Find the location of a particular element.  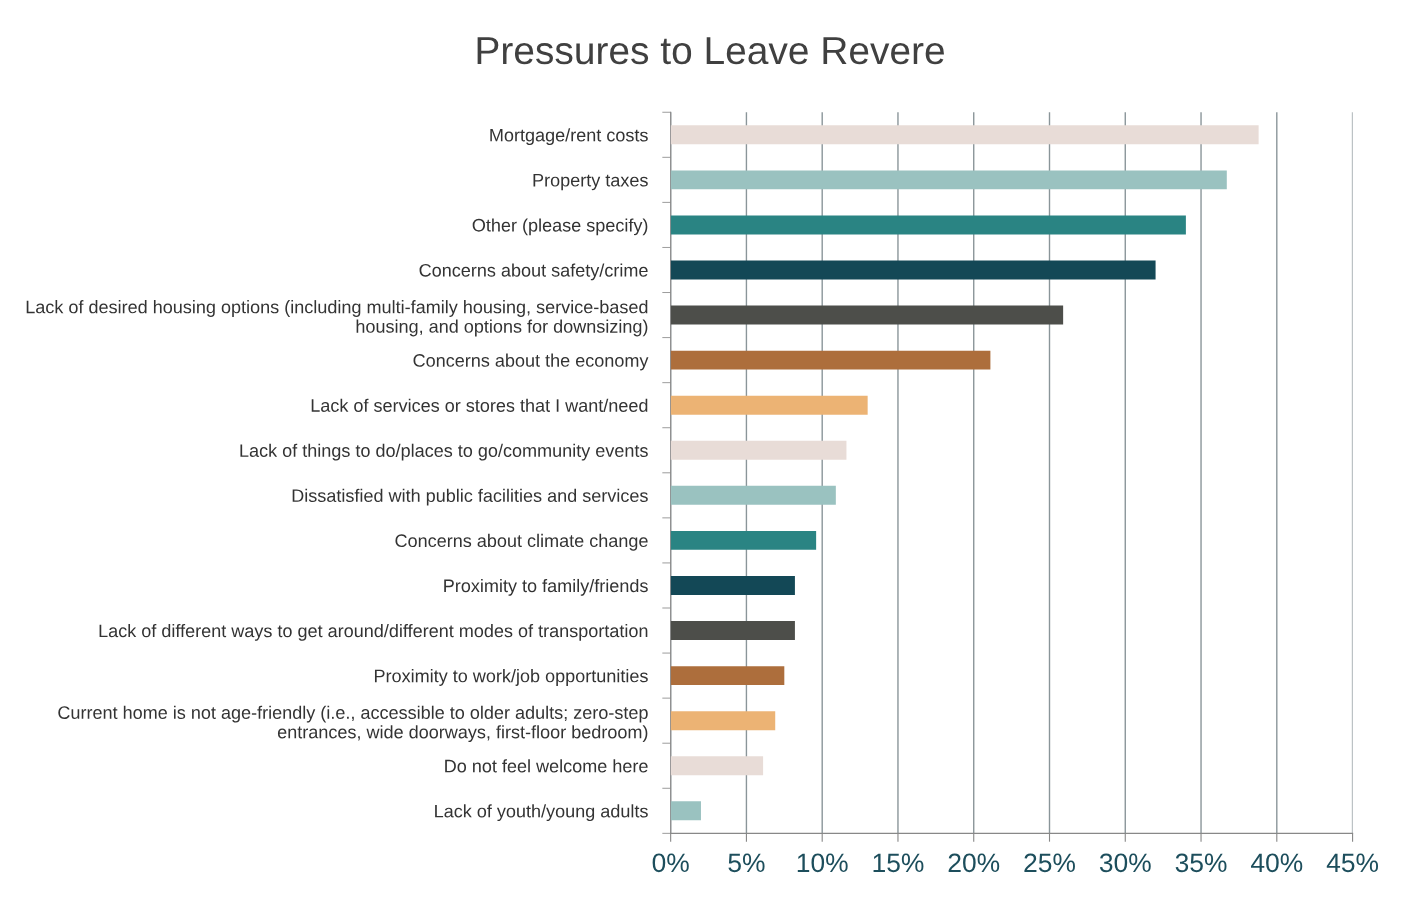

y-tick-label: Property taxes is located at coordinates (590, 182).